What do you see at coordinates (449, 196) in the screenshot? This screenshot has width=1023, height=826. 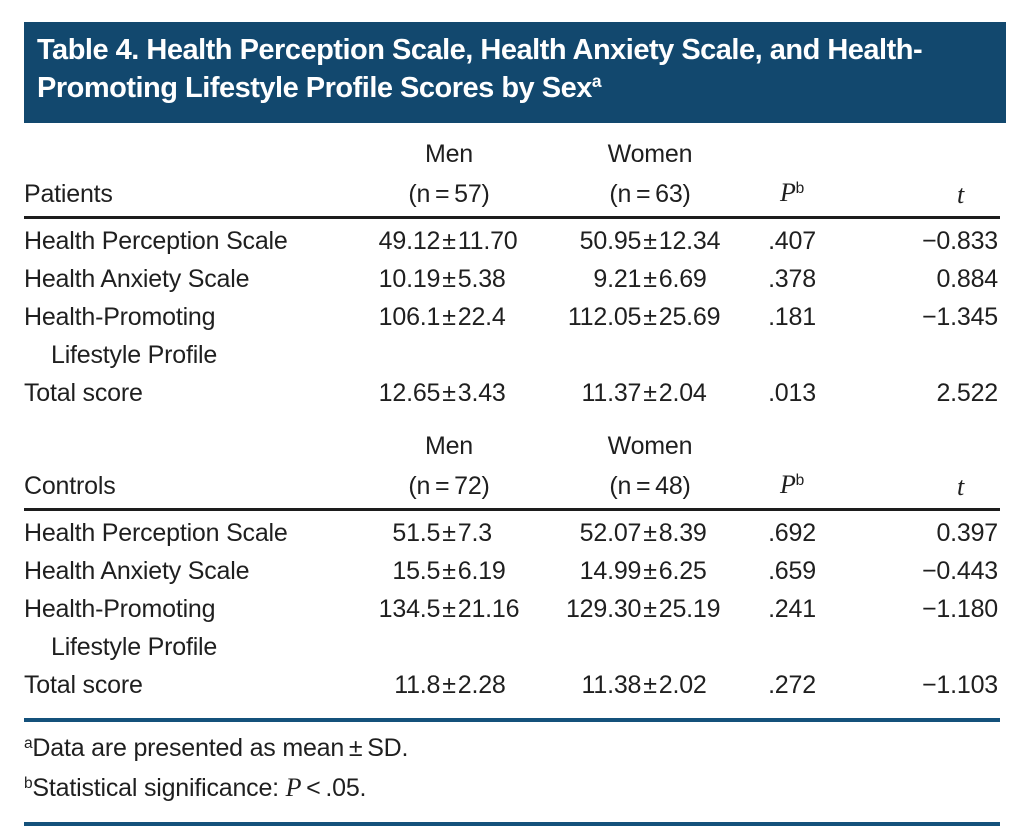 I see `patients-men-n: (n = 57)` at bounding box center [449, 196].